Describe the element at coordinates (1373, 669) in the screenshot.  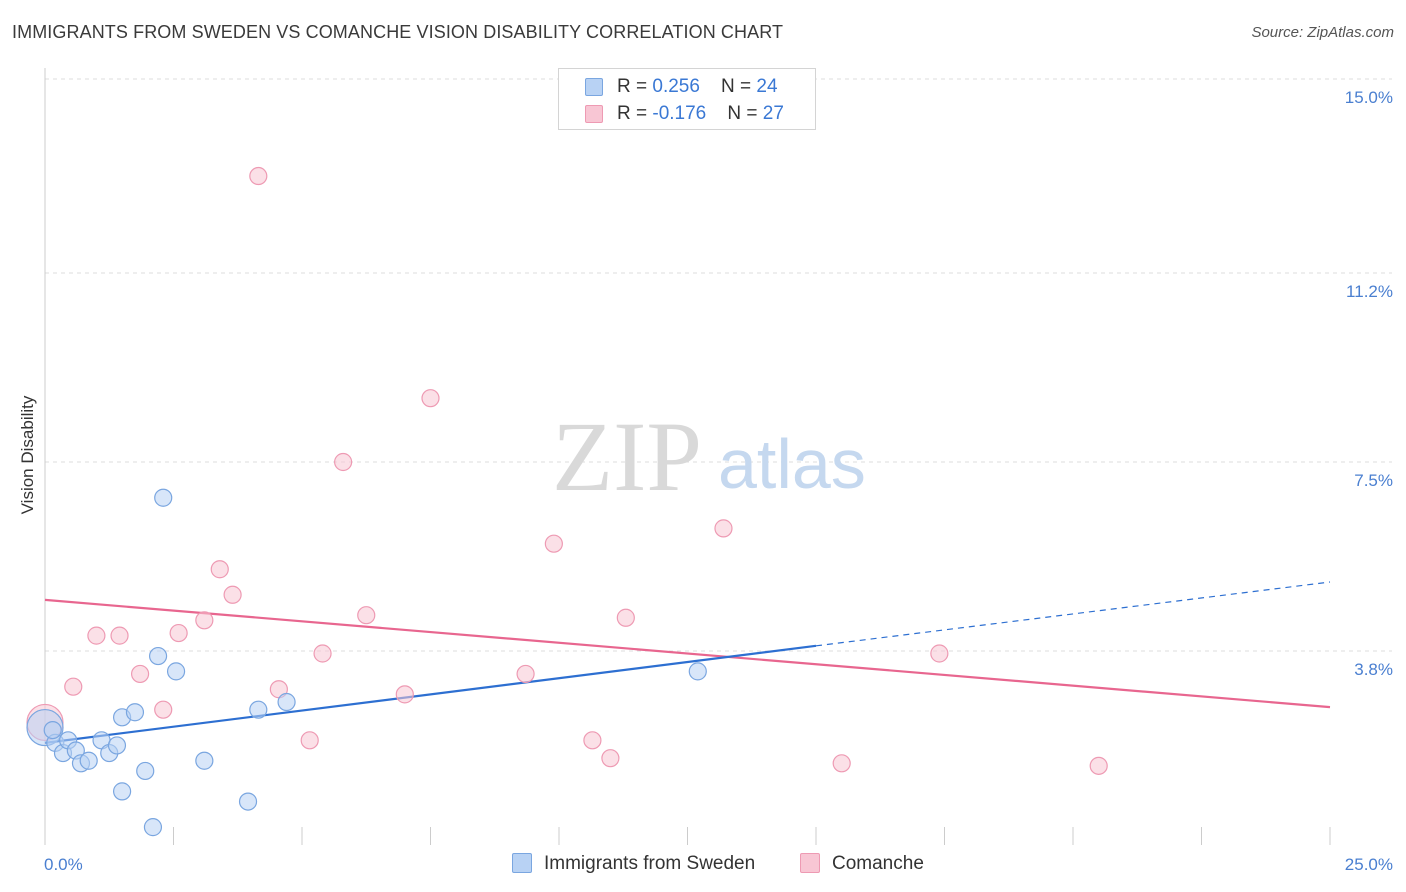
I see `y-tick-label: 3.8%` at that location.